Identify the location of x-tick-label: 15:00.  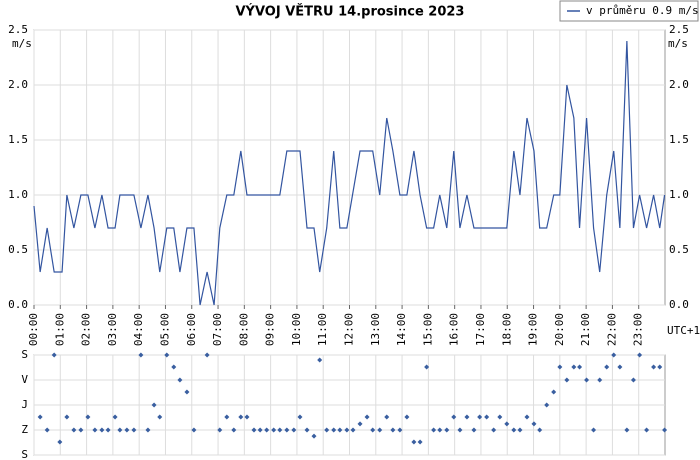
(427, 329).